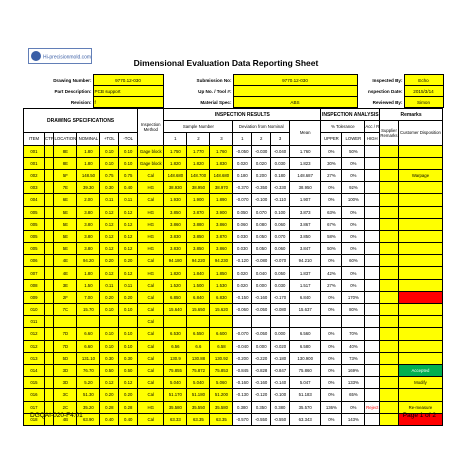 Image resolution: width=452 pixels, height=452 pixels. I want to click on sample-2-cell: 63.35, so click(198, 419).